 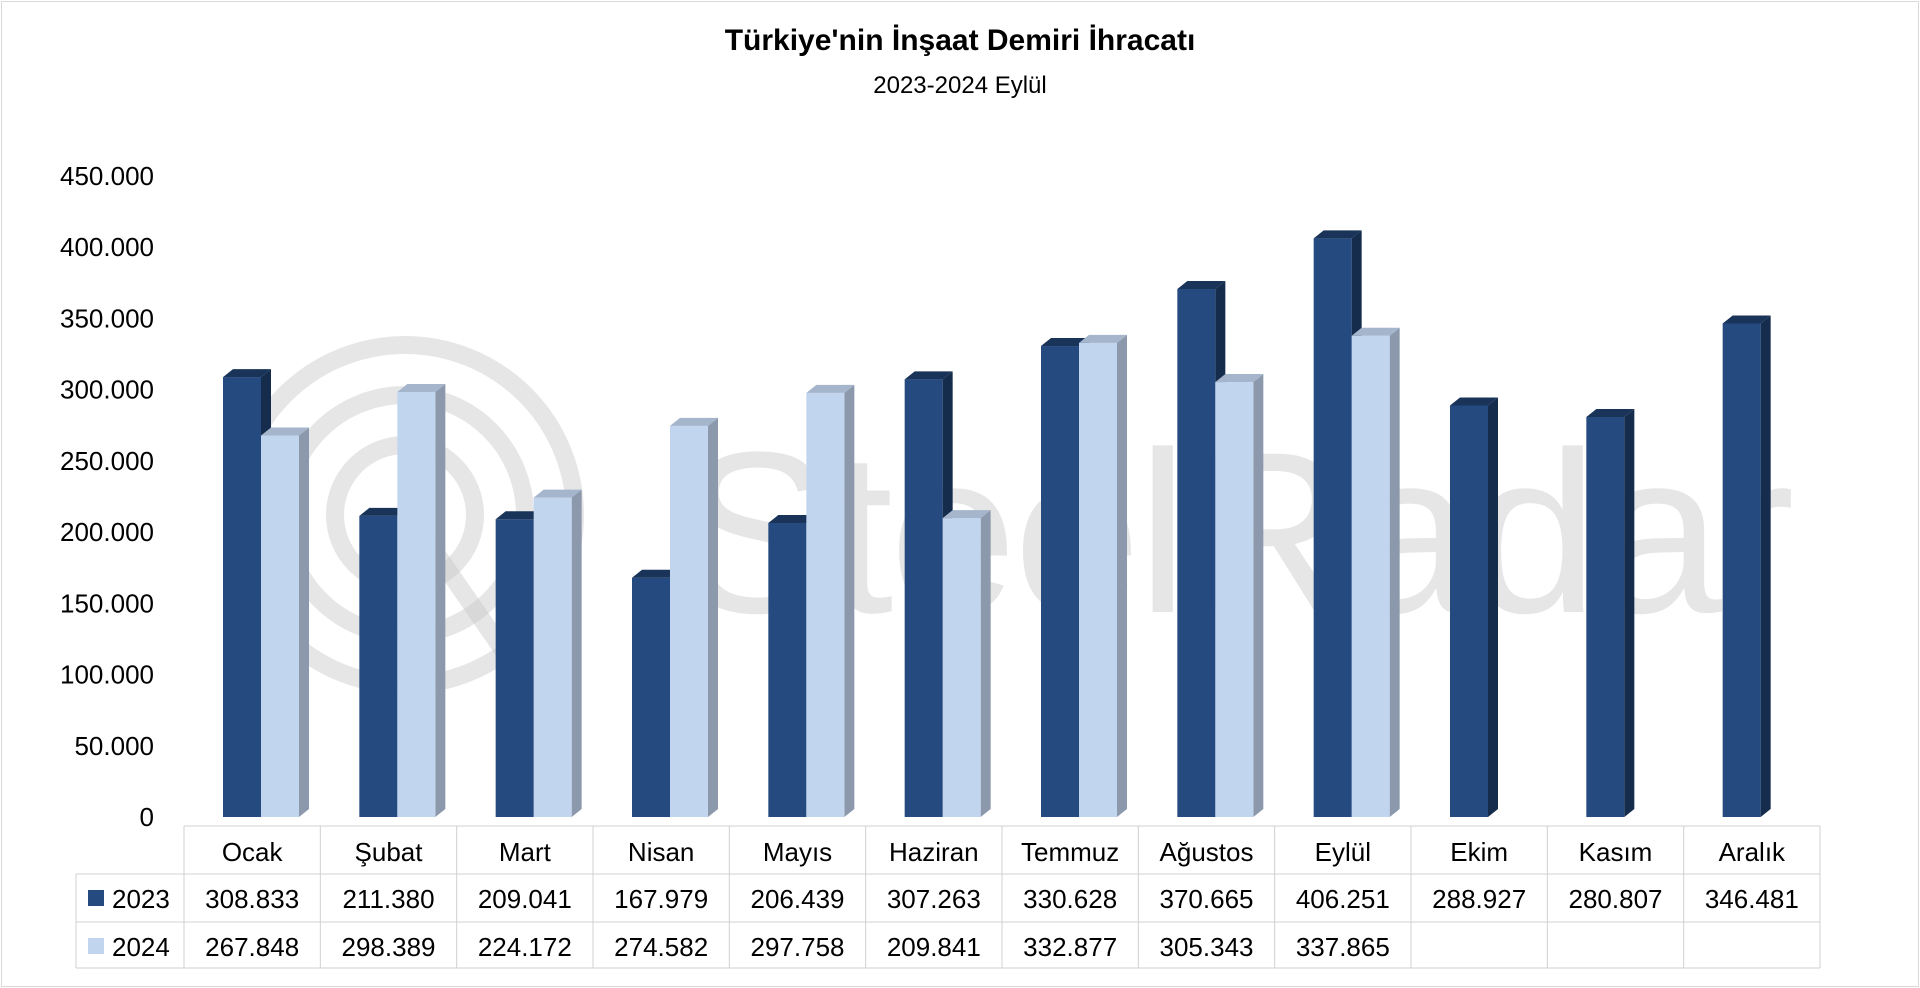 What do you see at coordinates (252, 947) in the screenshot?
I see `data-label: 267.848` at bounding box center [252, 947].